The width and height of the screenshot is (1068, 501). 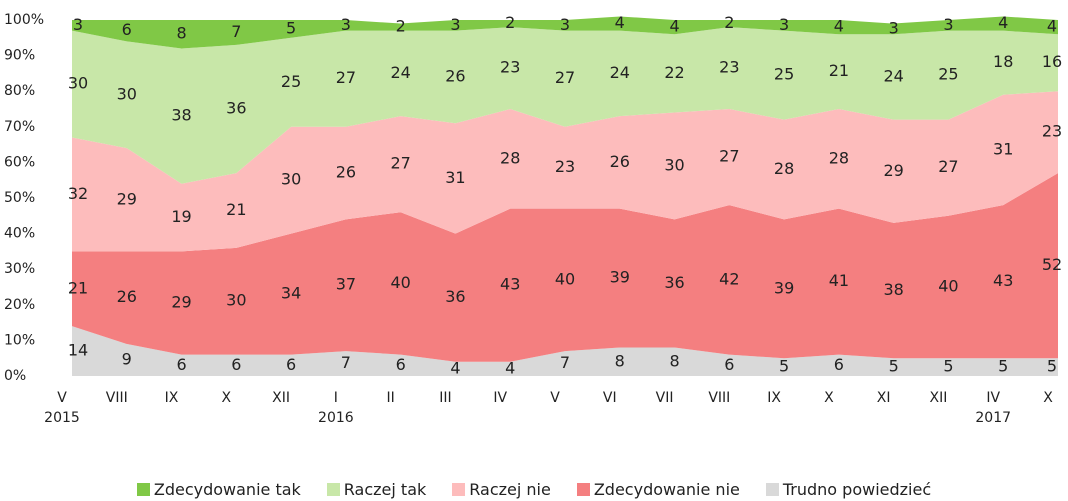 I want to click on x-tick-label: I 2016, so click(x=336, y=408).